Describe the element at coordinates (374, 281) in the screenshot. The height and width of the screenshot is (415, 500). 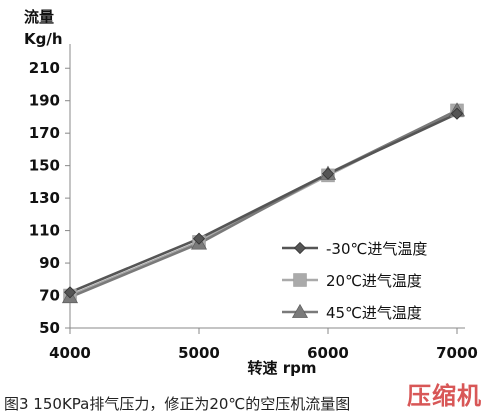
I see `legend-label: 20℃进气温度` at that location.